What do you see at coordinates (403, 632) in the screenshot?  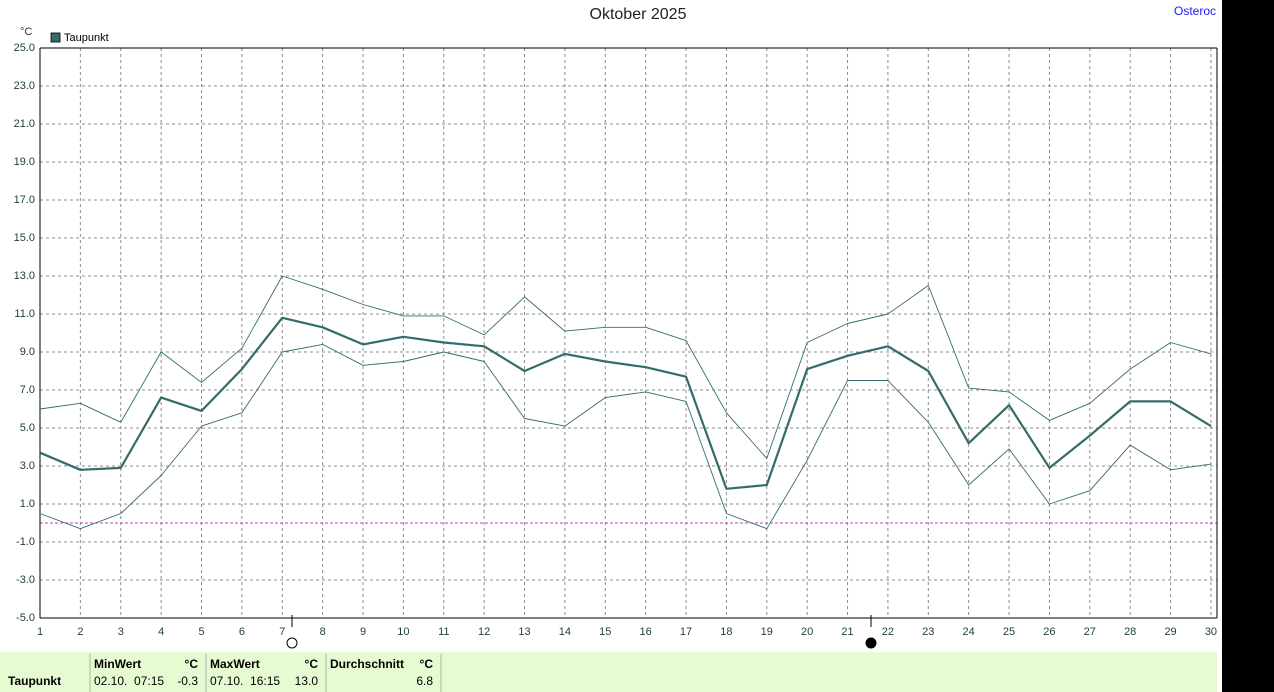 I see `x-tick-label: 10` at bounding box center [403, 632].